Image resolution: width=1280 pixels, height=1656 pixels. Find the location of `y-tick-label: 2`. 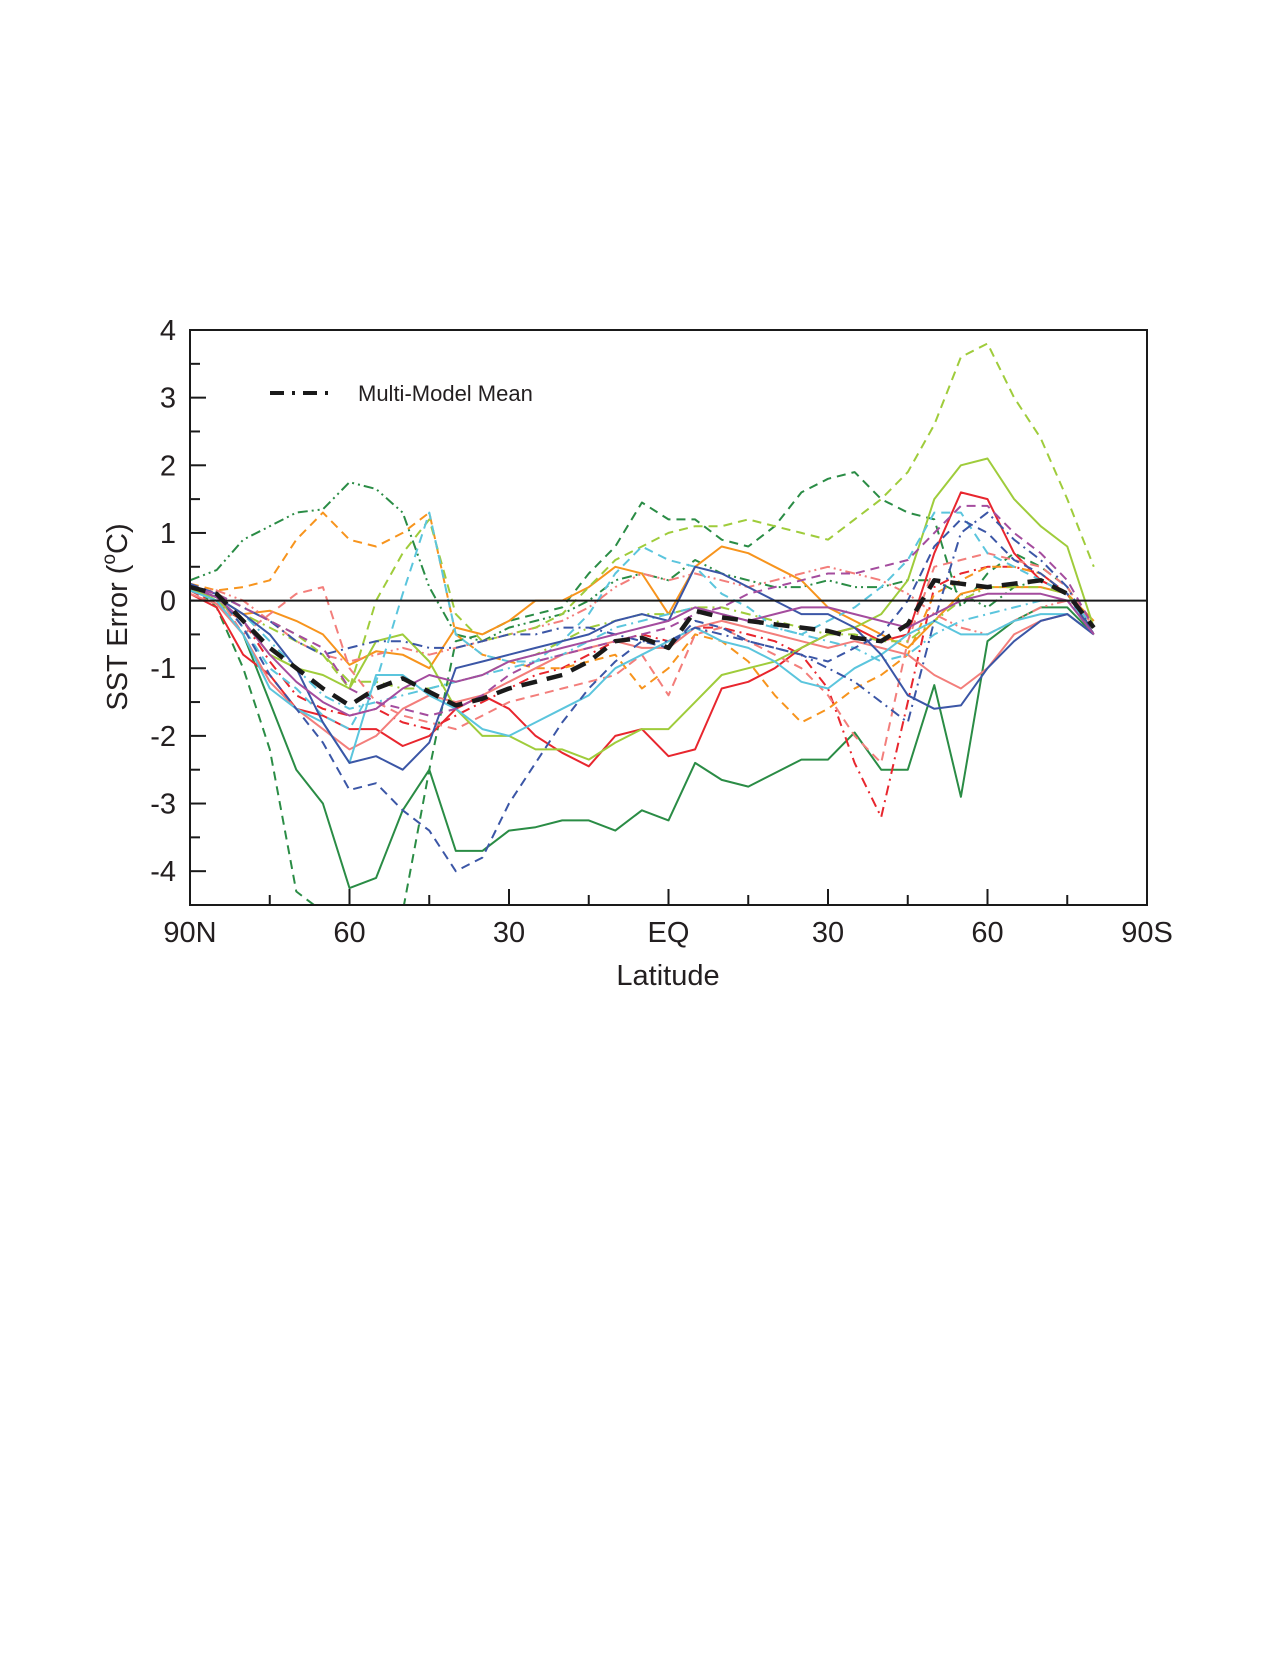

y-tick-label: 2 is located at coordinates (168, 466).